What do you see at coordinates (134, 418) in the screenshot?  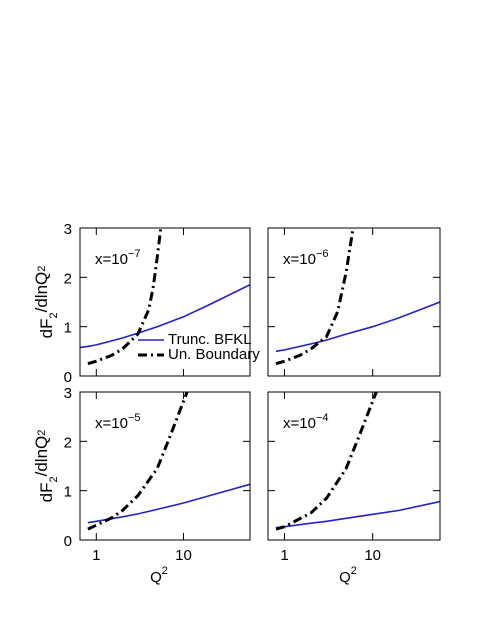 I see `panel-label-exp: −5` at bounding box center [134, 418].